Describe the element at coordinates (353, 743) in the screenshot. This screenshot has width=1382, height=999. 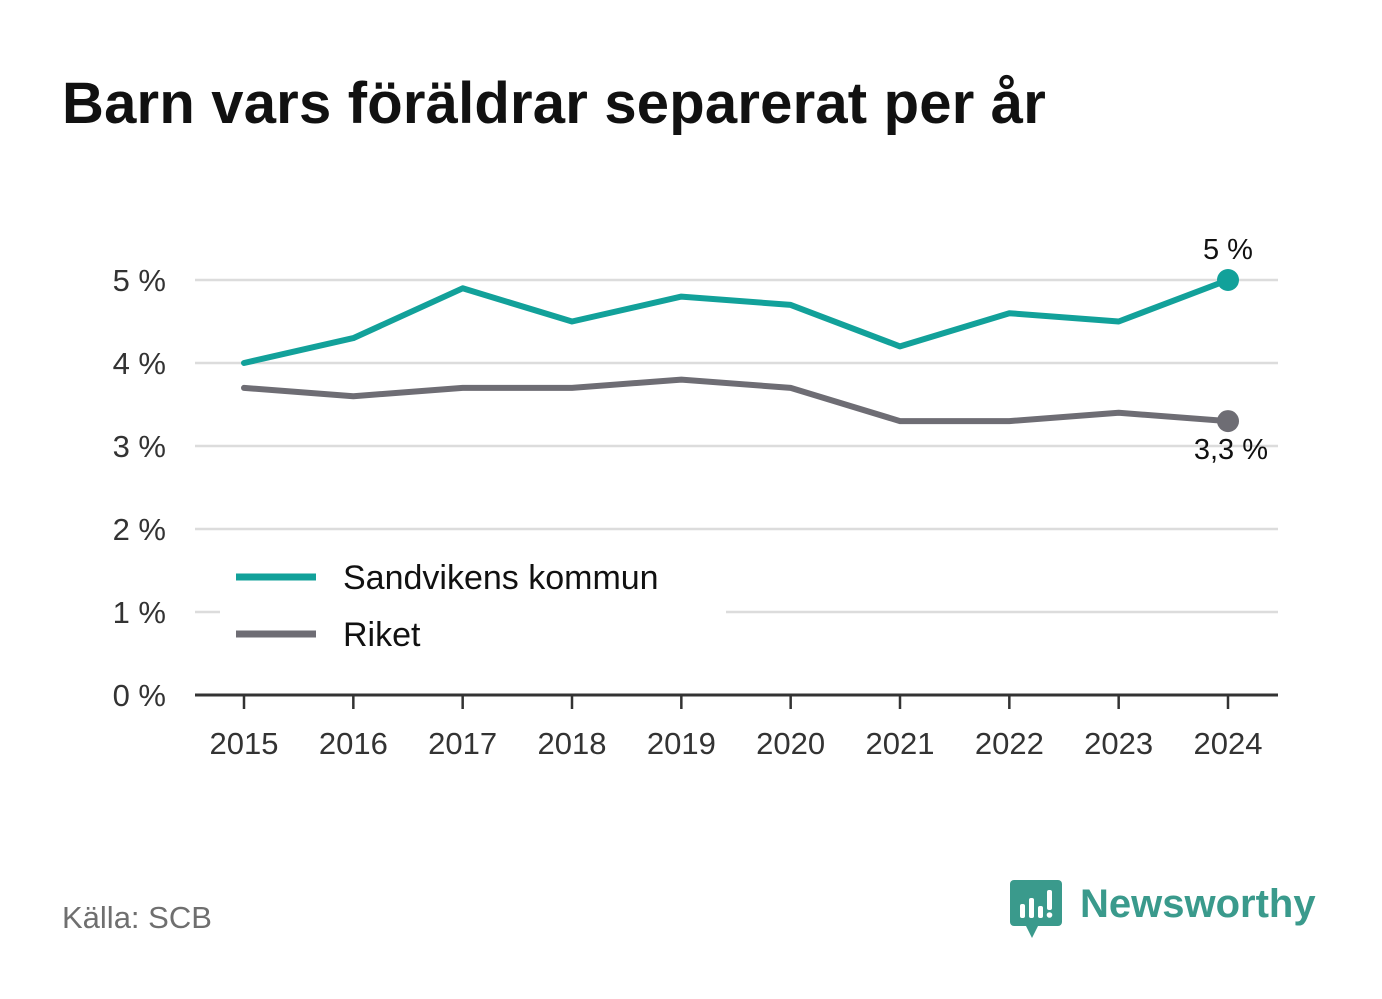
I see `x-tick-label: 2016` at that location.